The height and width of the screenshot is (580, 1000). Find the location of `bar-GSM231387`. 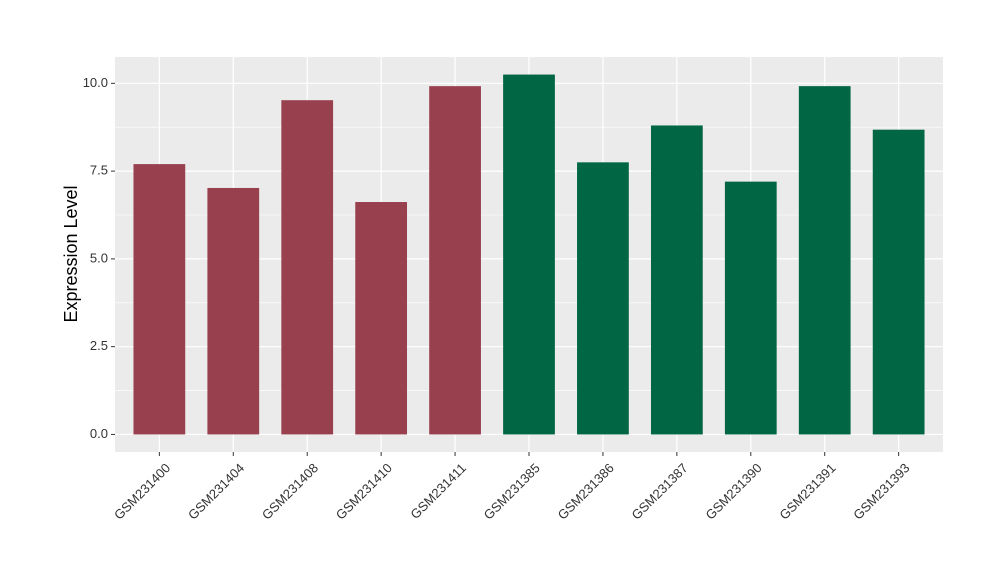

bar-GSM231387 is located at coordinates (676, 280).